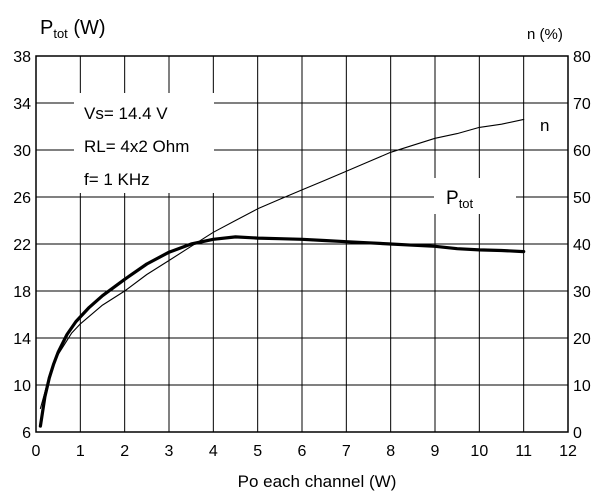 This screenshot has height=495, width=608. What do you see at coordinates (577, 433) in the screenshot?
I see `y-right-tick-label-0: 0` at bounding box center [577, 433].